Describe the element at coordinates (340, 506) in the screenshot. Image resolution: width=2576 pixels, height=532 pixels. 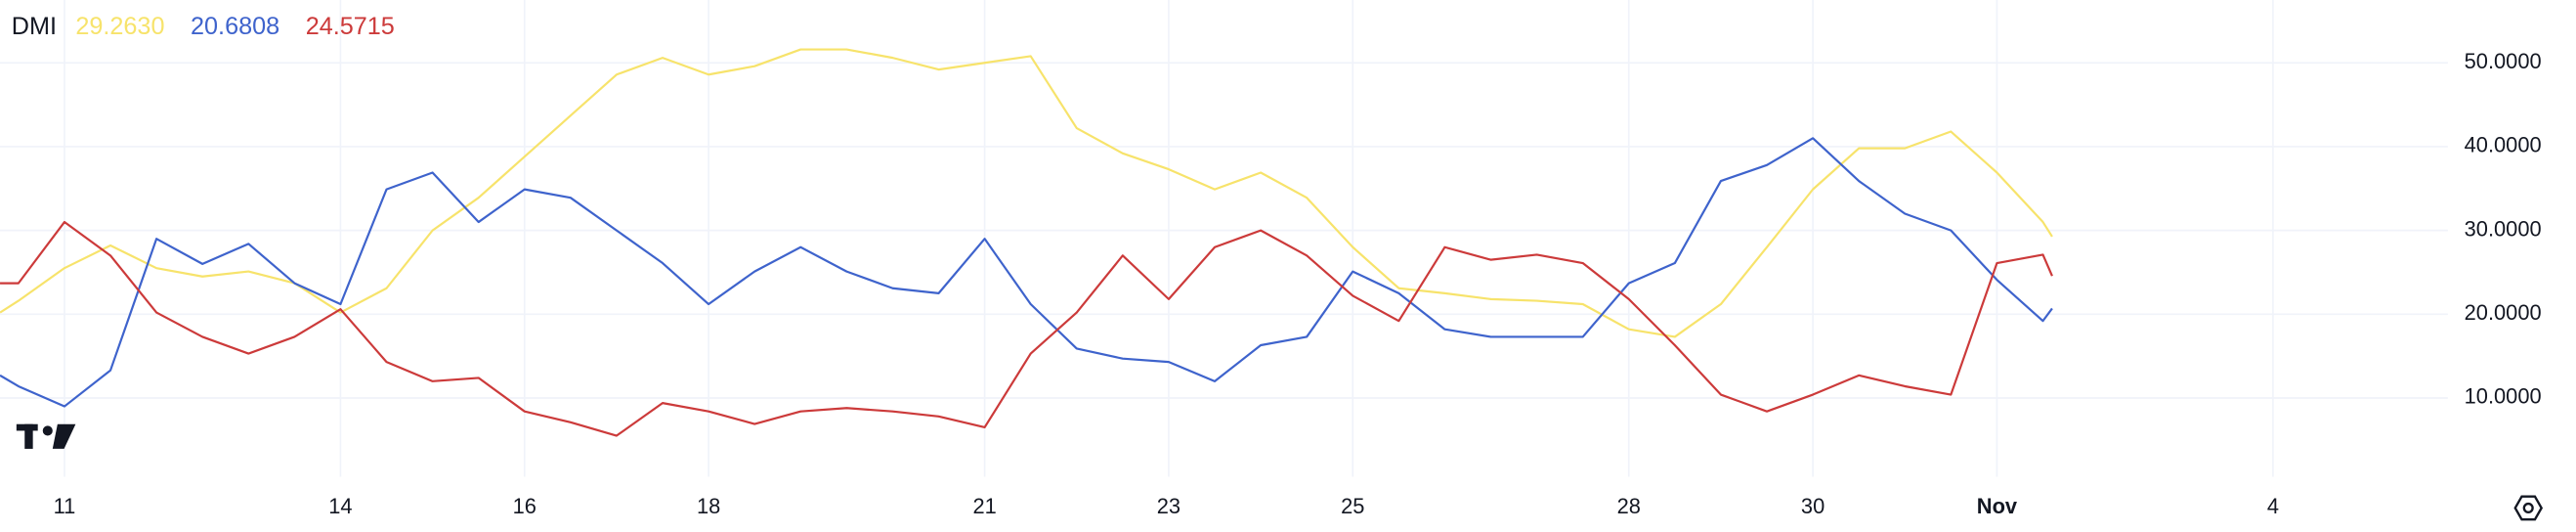
I see `x-tick-label: 14` at that location.